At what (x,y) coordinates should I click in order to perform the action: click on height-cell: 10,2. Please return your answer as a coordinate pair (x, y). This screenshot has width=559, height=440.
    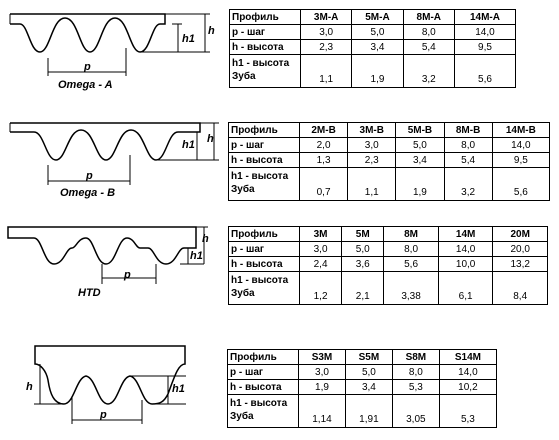
    Looking at the image, I should click on (468, 387).